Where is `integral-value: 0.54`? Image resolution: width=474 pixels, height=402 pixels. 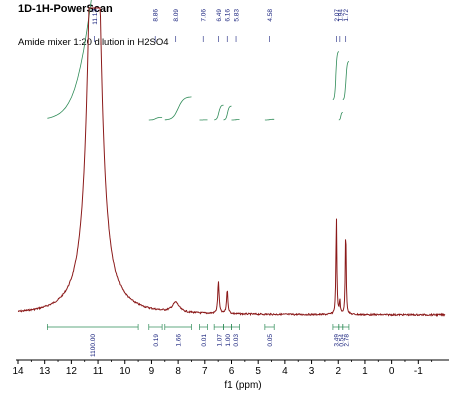
integral-value: 0.54 is located at coordinates (341, 340).